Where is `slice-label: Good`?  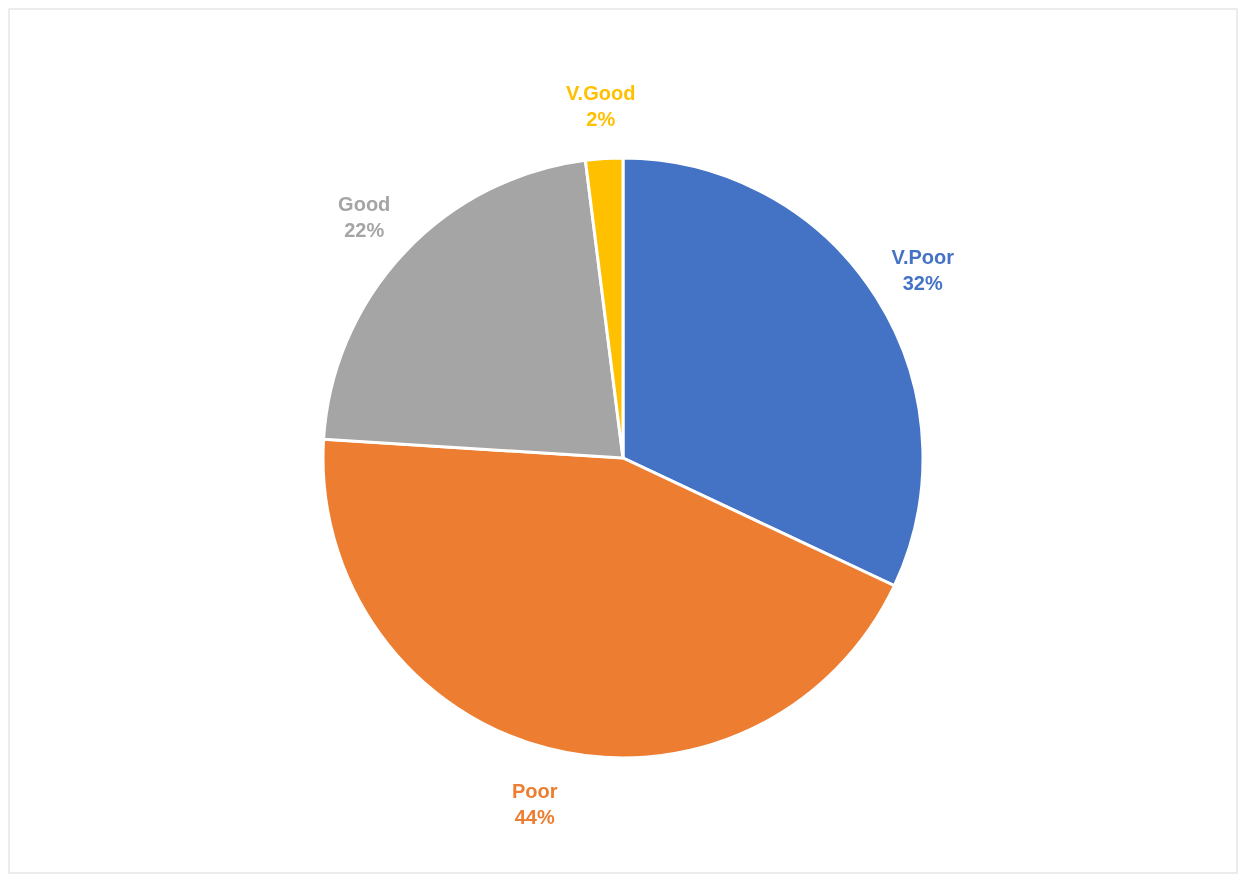
slice-label: Good is located at coordinates (364, 203).